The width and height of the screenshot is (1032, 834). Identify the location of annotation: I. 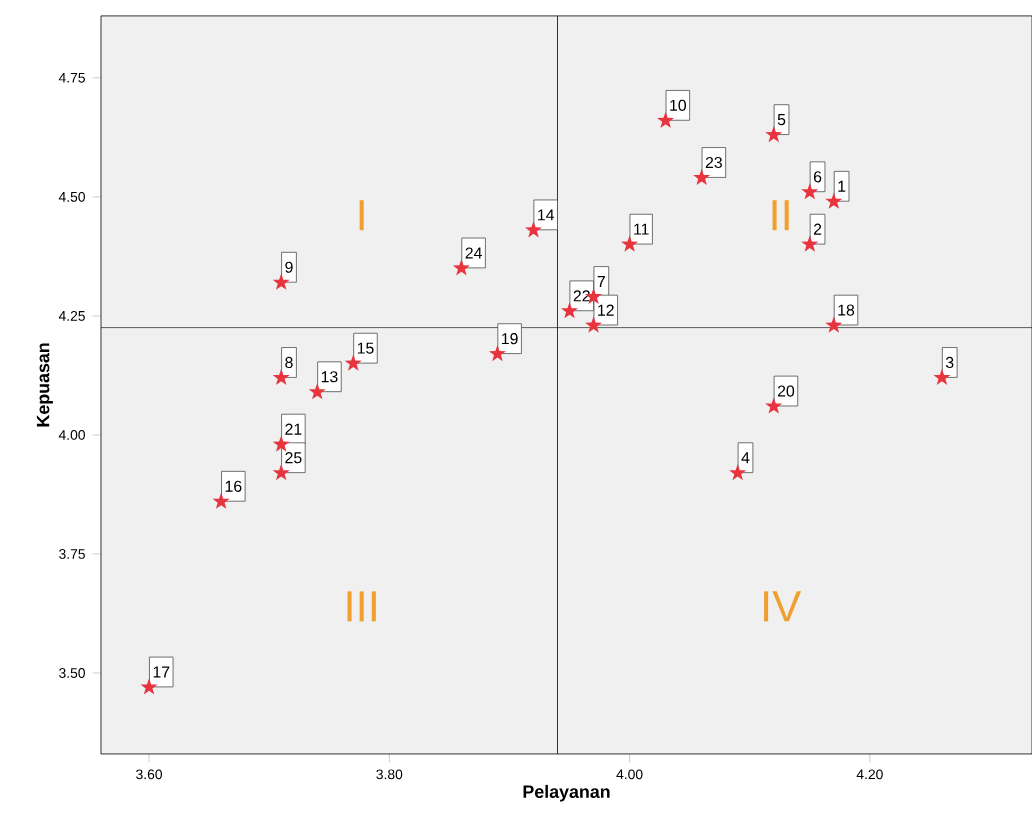
(361, 215).